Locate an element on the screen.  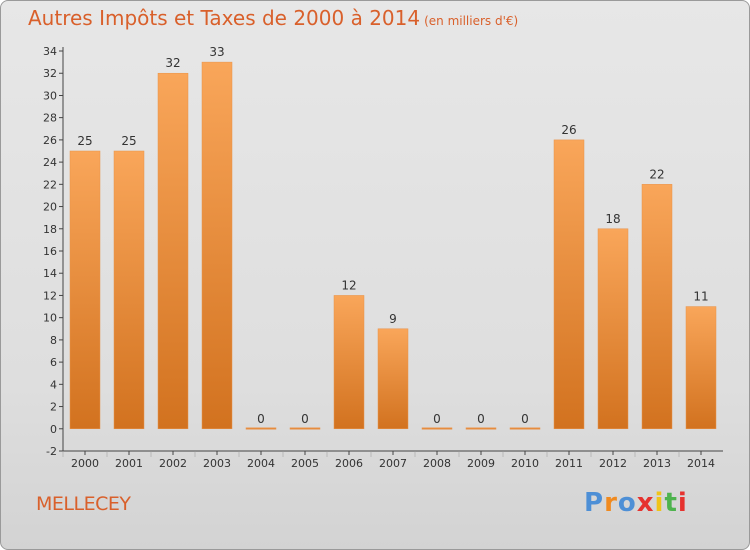
y-tick-label: -2 is located at coordinates (51, 451).